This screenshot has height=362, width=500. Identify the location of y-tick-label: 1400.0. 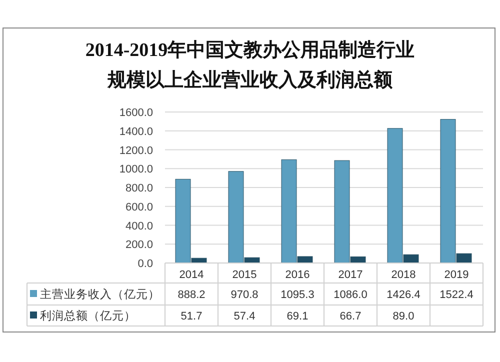
(136, 132).